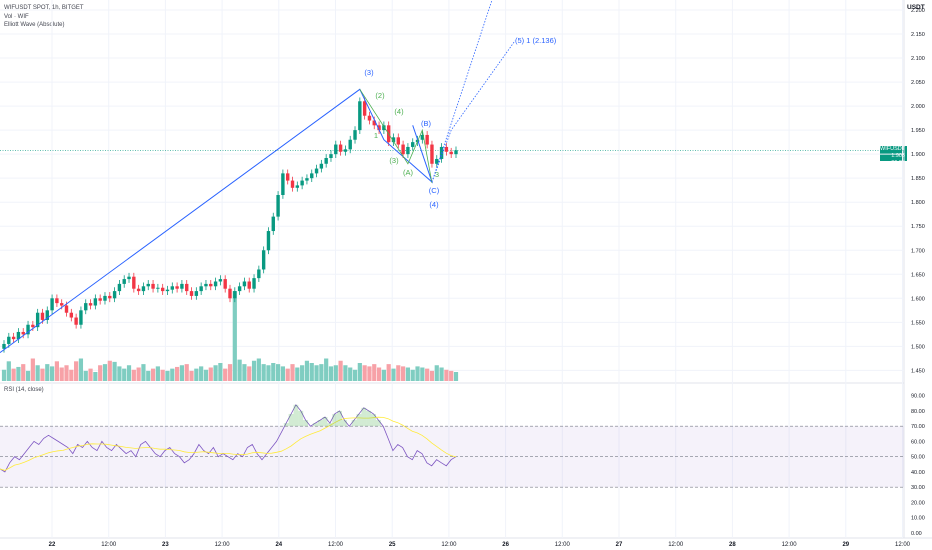 The width and height of the screenshot is (932, 550). Describe the element at coordinates (918, 275) in the screenshot. I see `price-tick-label: 1.650` at that location.